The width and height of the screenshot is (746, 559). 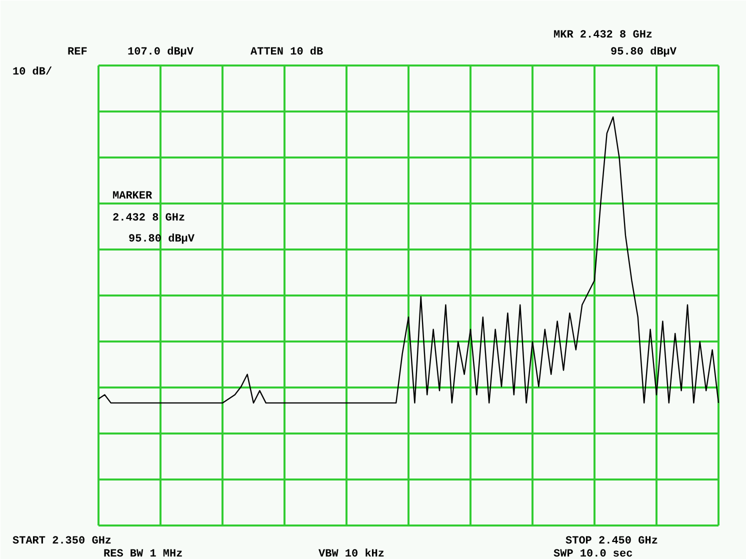 I want to click on text: 95.80 dBµV, so click(x=643, y=52).